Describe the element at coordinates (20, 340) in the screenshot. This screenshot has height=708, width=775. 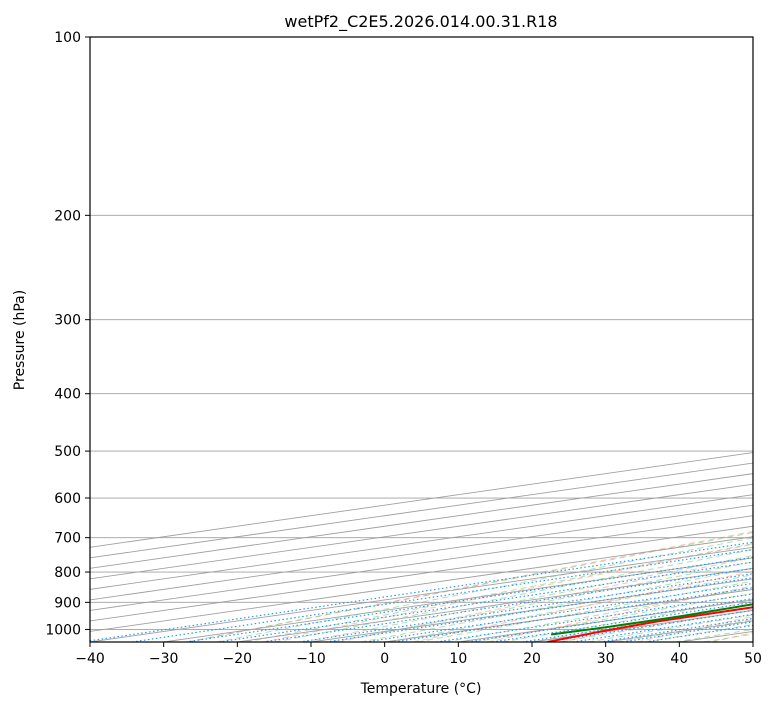
I see `y-axis-label: Pressure (hPa)` at that location.